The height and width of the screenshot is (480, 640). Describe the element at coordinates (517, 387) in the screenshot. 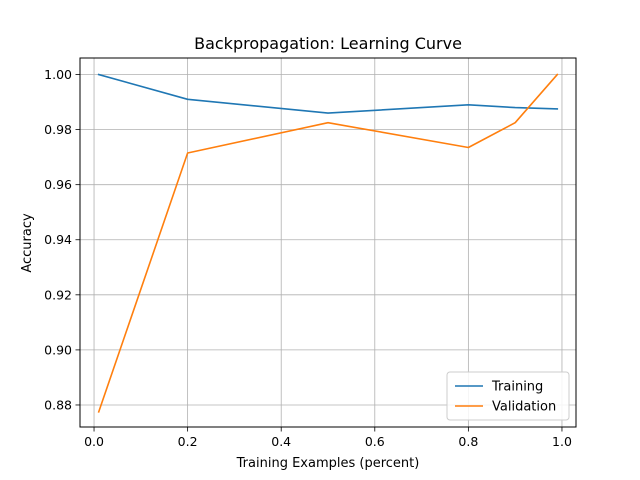

I see `legend-label-training: Training` at that location.